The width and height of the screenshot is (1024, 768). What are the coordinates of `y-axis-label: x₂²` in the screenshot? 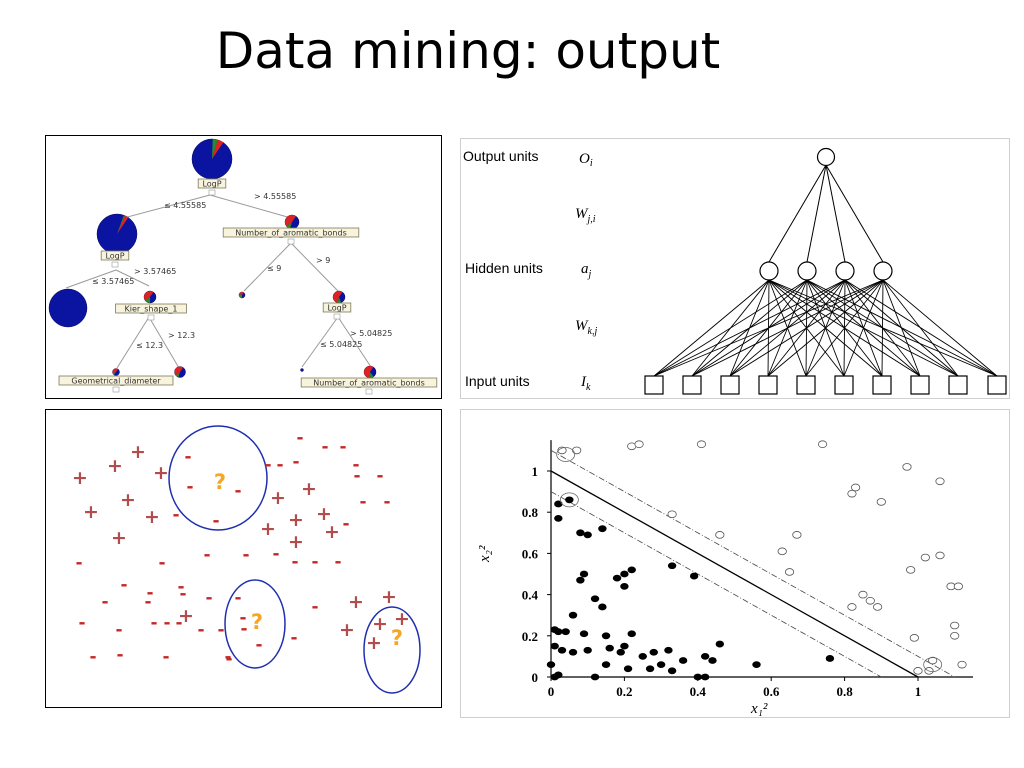 It's located at (485, 554).